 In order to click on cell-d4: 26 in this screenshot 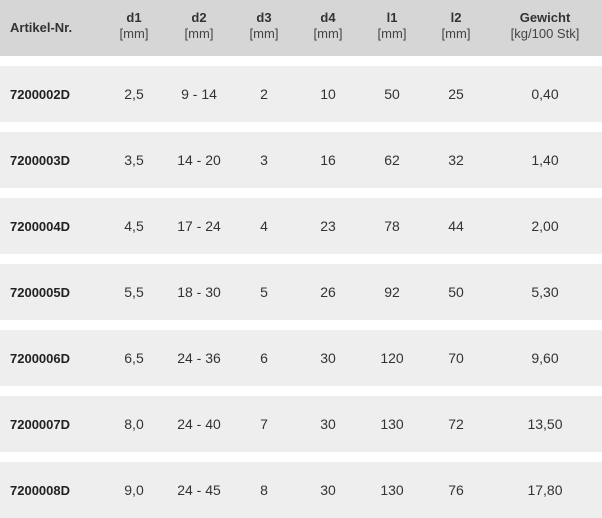, I will do `click(328, 292)`.